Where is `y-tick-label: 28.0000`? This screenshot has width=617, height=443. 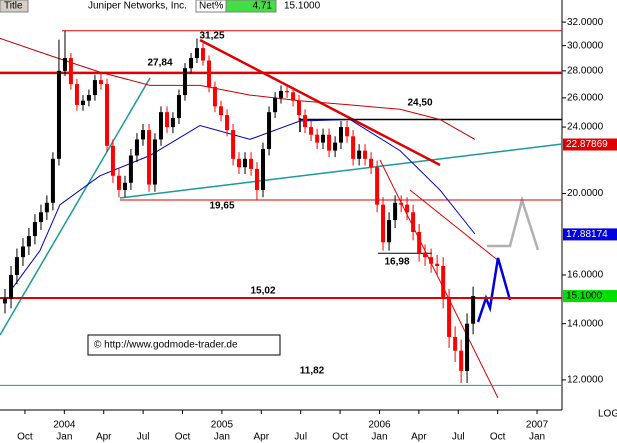 y-tick-label: 28.0000 is located at coordinates (585, 70).